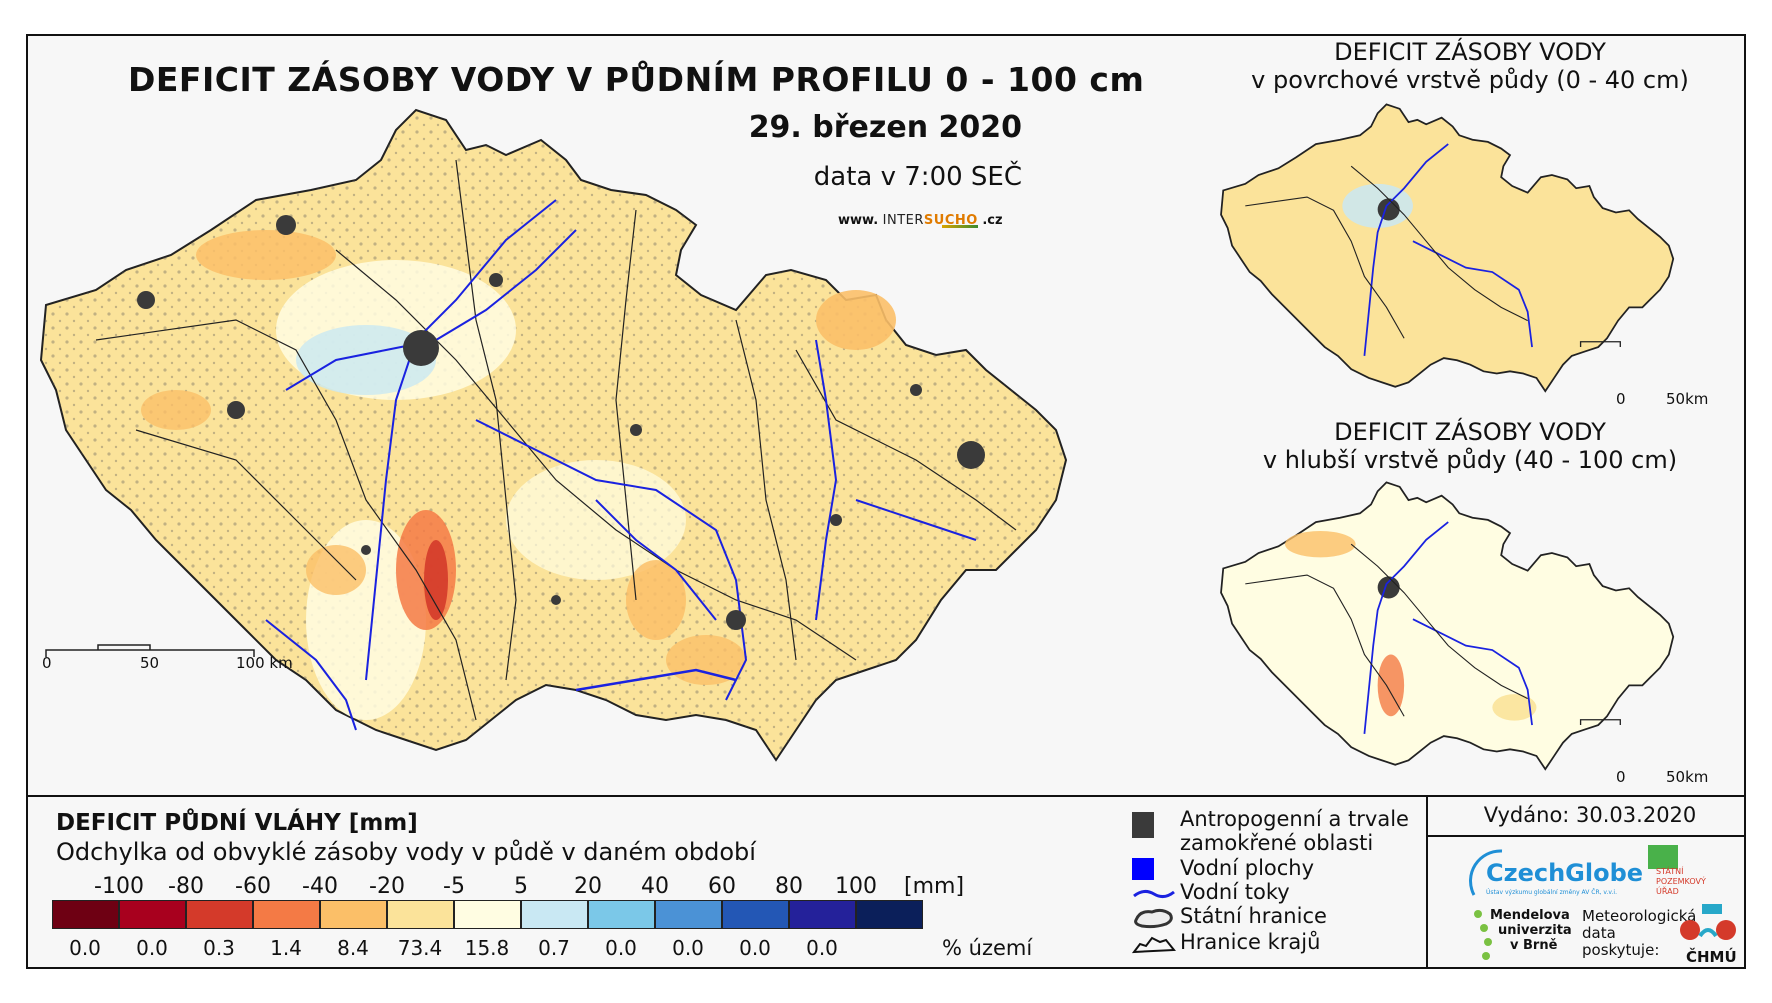 Image resolution: width=1772 pixels, height=1003 pixels. Describe the element at coordinates (353, 948) in the screenshot. I see `legend-percent: 8.4` at that location.